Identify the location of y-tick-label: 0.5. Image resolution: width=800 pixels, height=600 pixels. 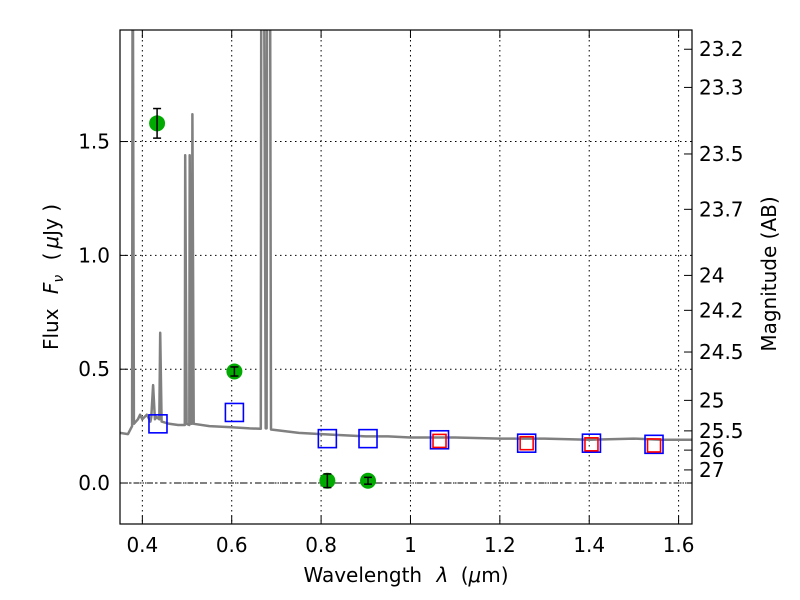
(94, 369).